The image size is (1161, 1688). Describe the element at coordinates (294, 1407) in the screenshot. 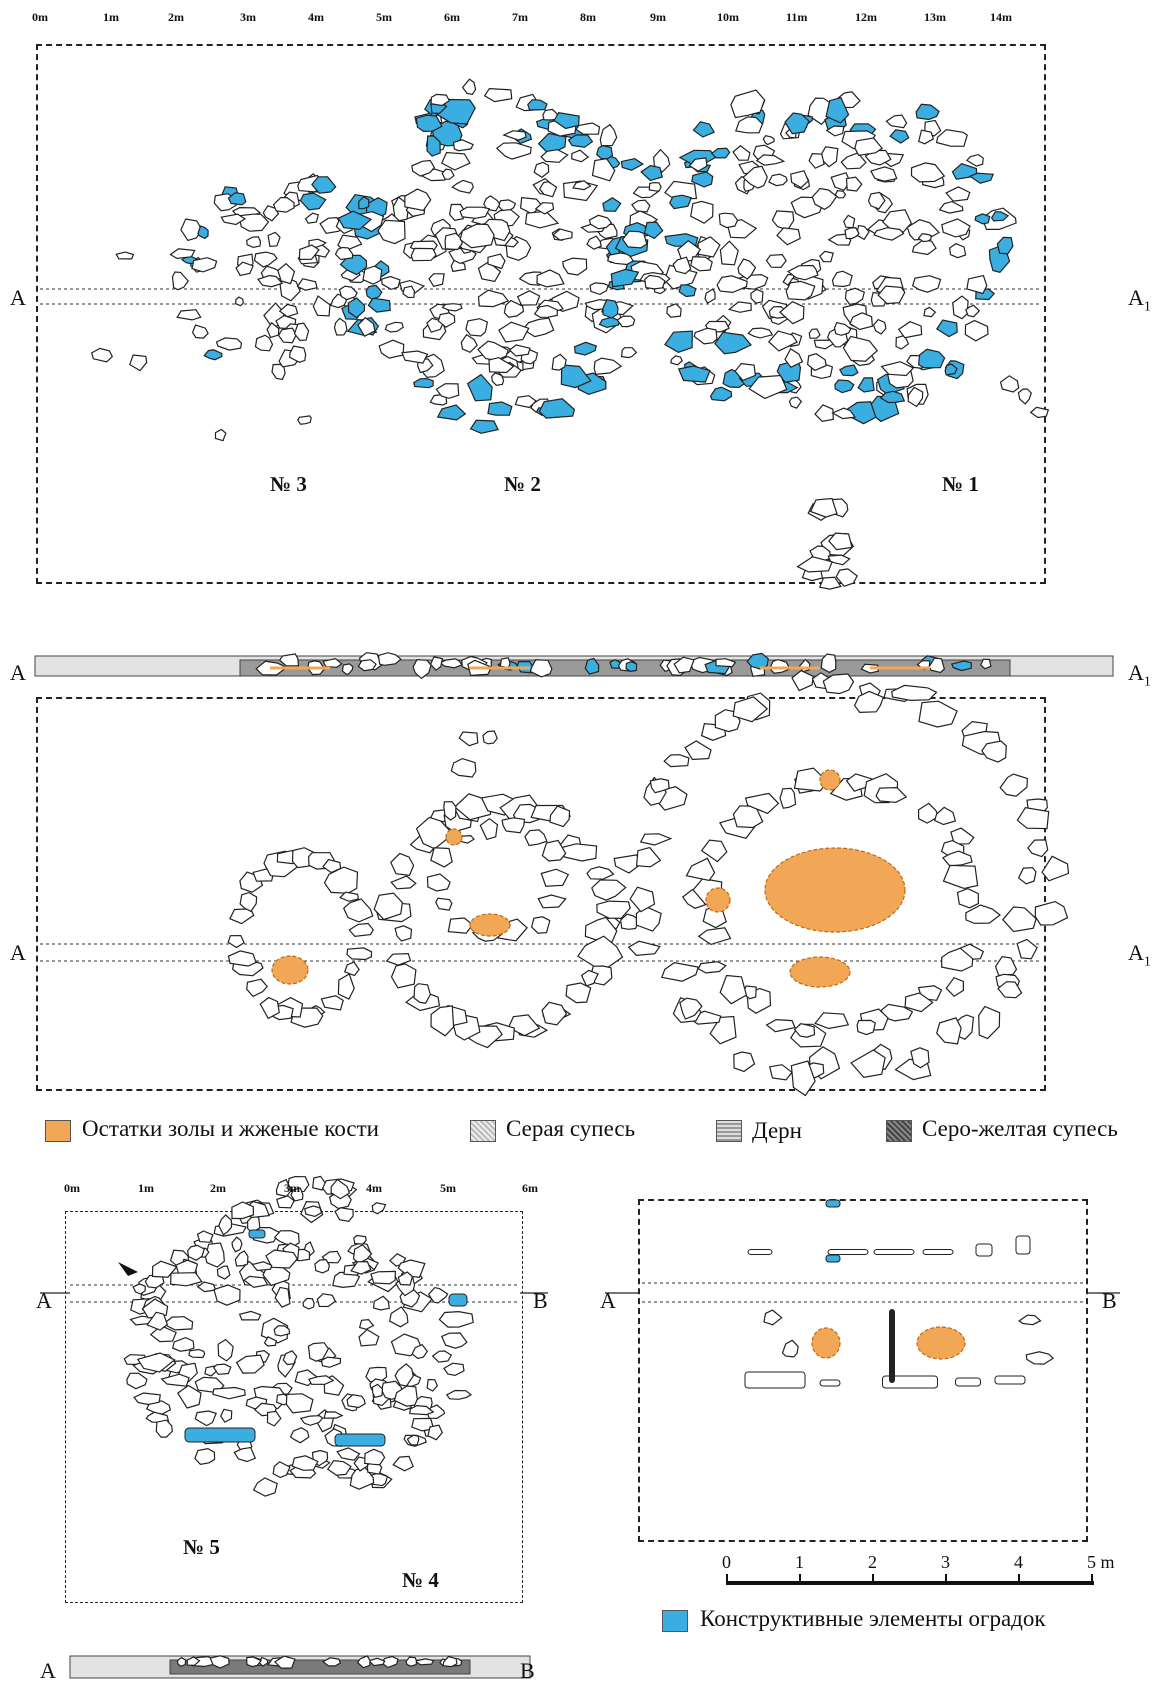

I see `plan-frame-small-left` at that location.